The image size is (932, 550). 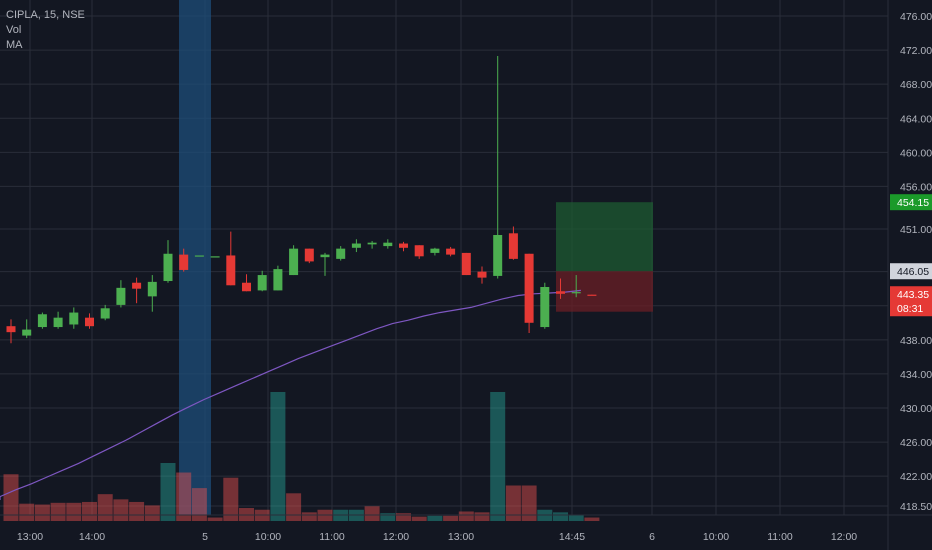 What do you see at coordinates (14, 30) in the screenshot?
I see `volume-indicator-label: Vol` at bounding box center [14, 30].